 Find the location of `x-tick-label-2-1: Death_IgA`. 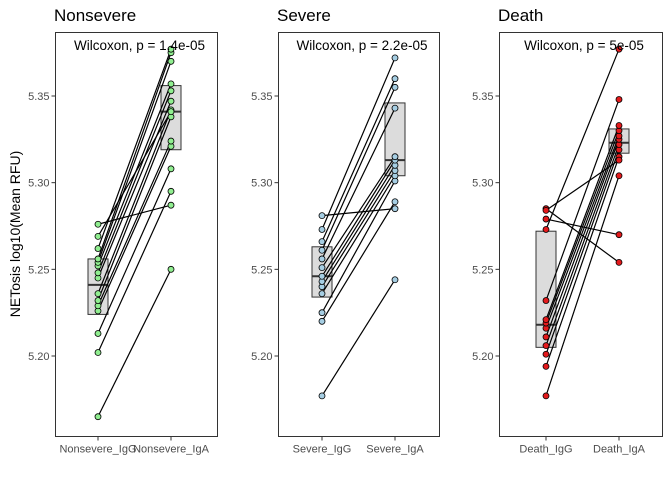

x-tick-label-2-1: Death_IgA is located at coordinates (619, 450).